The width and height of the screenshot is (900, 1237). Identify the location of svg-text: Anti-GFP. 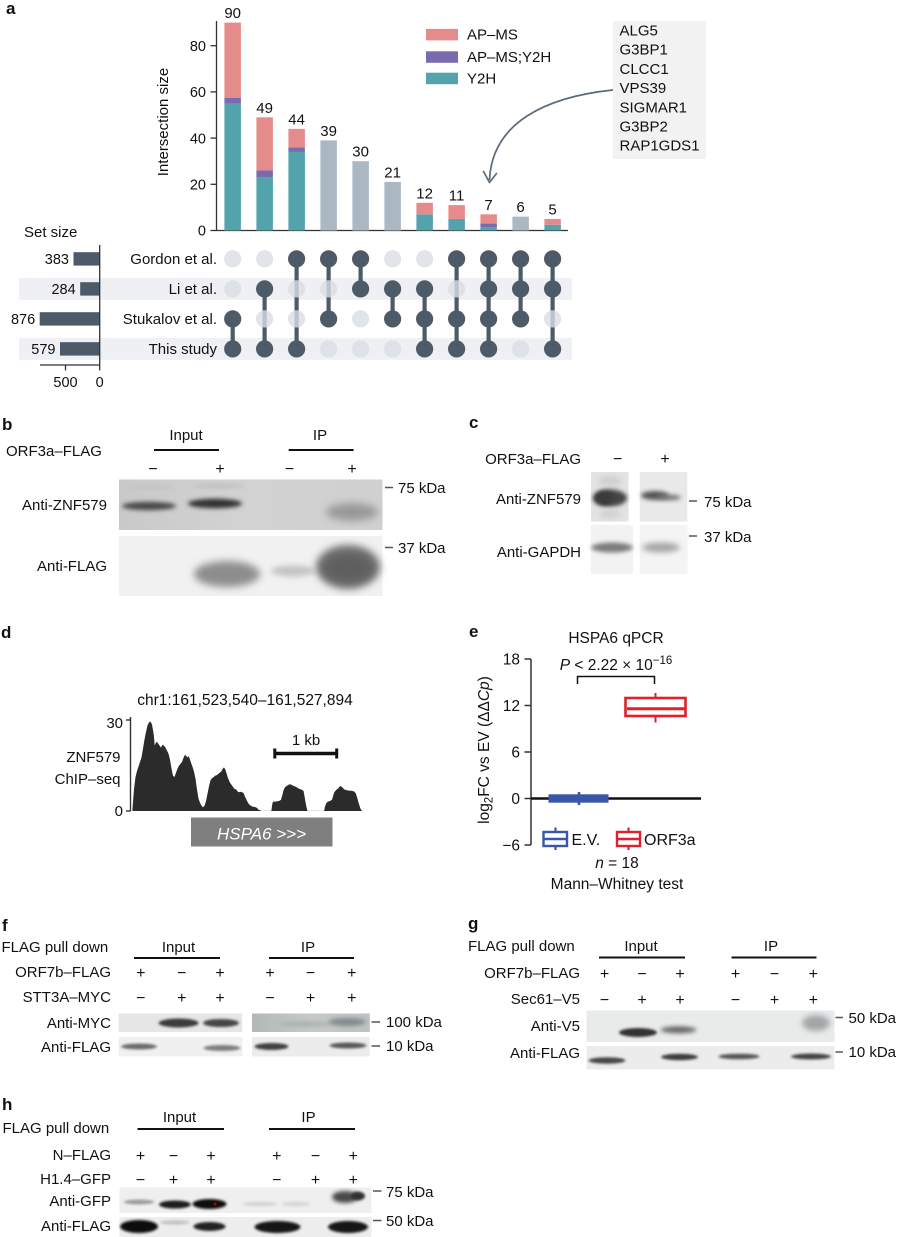
(80, 1201).